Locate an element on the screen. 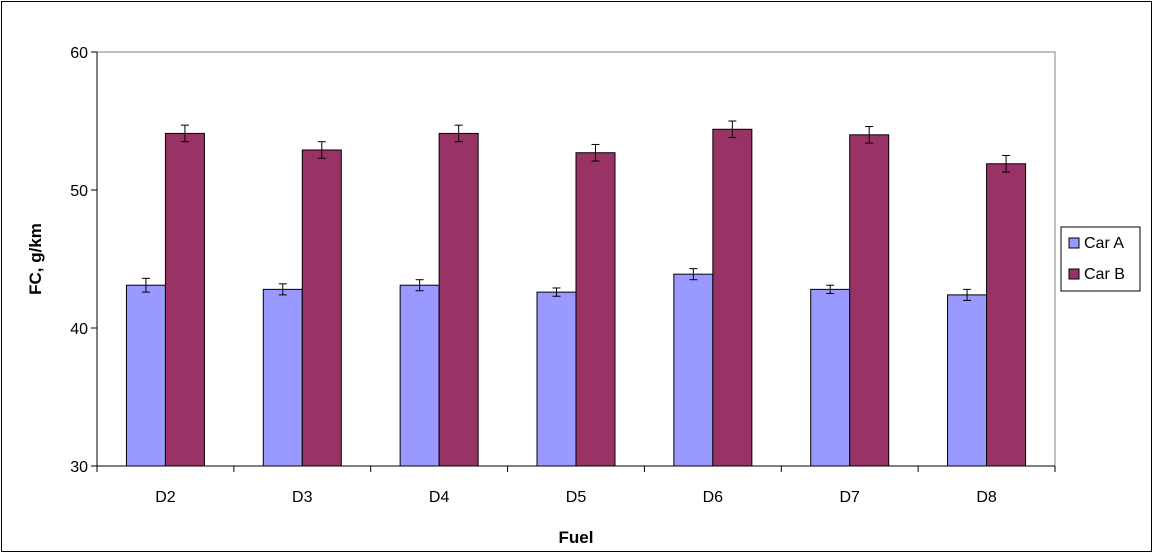 Image resolution: width=1155 pixels, height=555 pixels. y-axis-title: FC, g/km is located at coordinates (35, 259).